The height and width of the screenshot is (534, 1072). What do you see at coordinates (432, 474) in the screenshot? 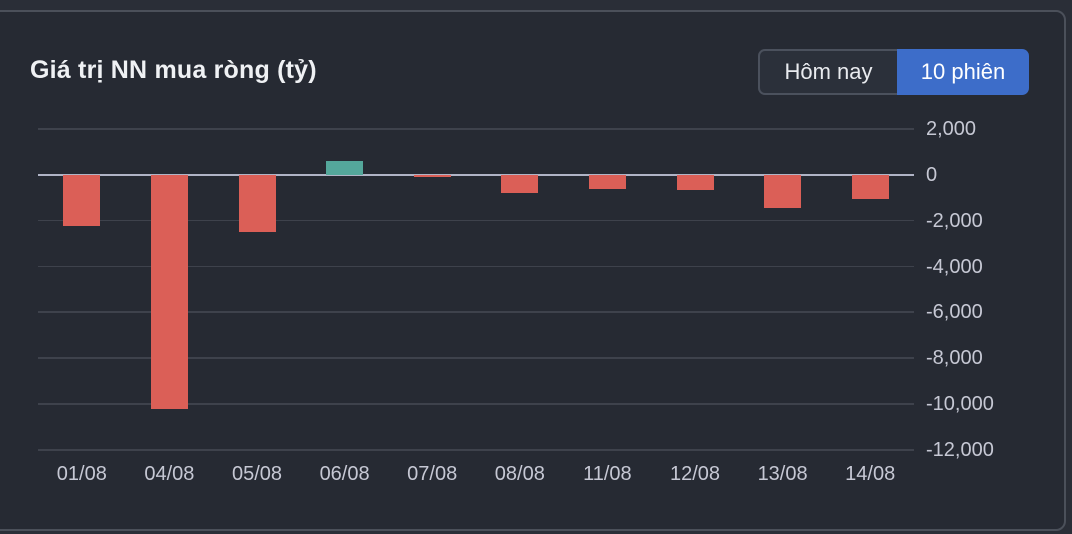
I see `x-tick-label: 07/08` at bounding box center [432, 474].